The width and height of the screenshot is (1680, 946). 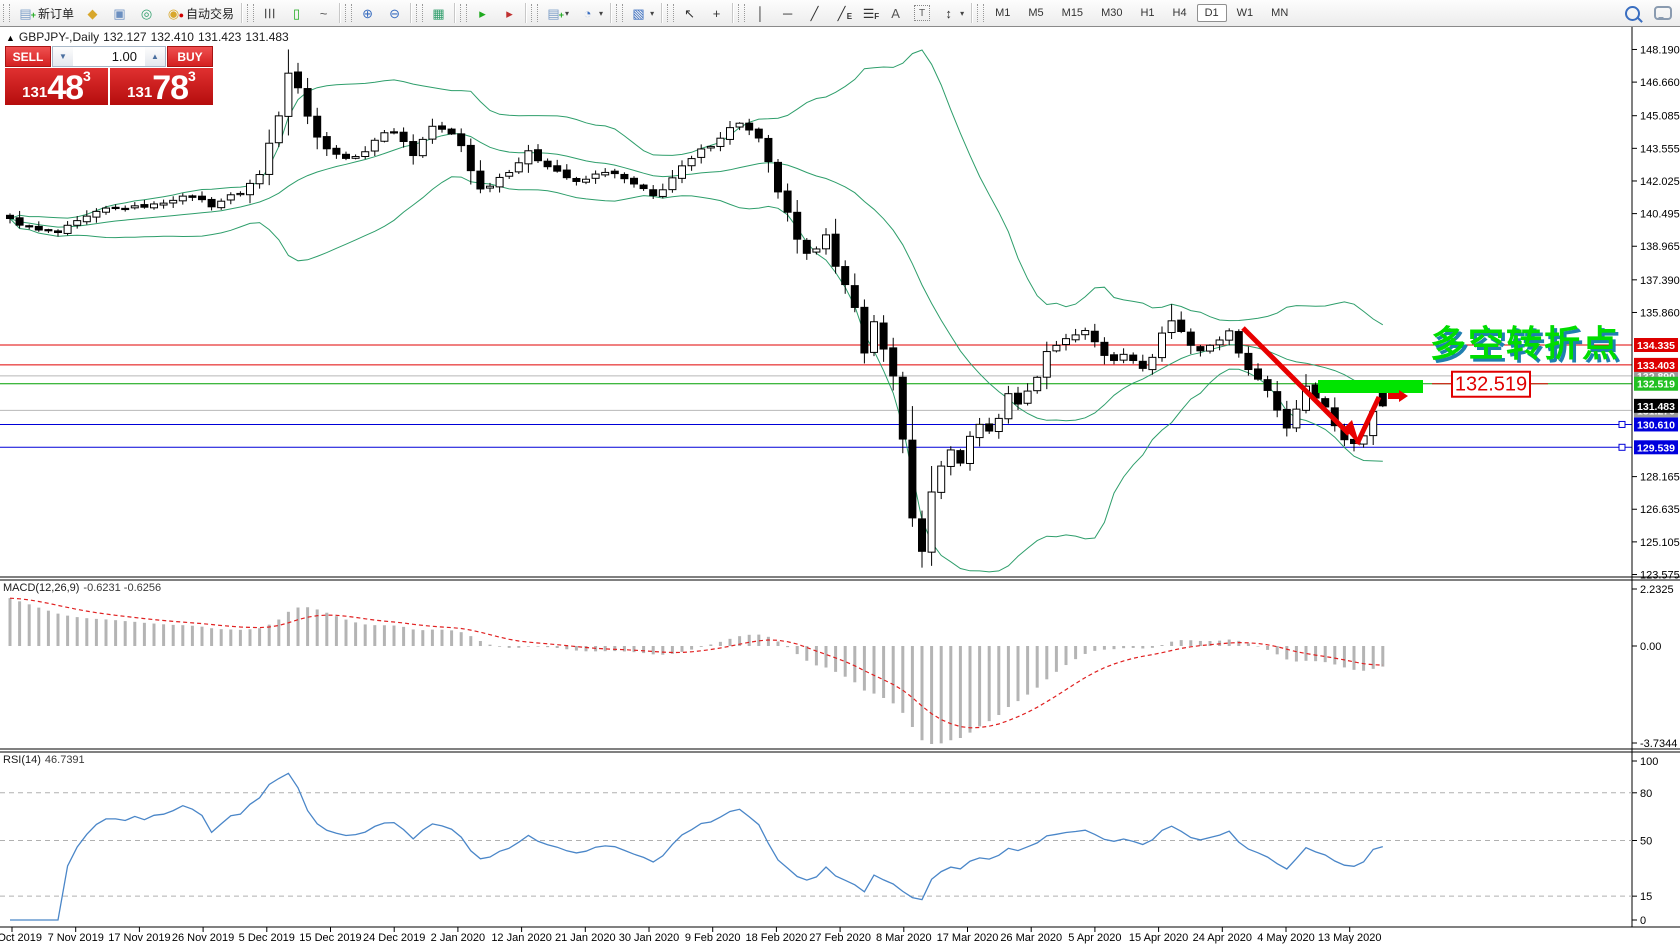 What do you see at coordinates (521, 938) in the screenshot?
I see `date-tick-label: 12 Jan 2020` at bounding box center [521, 938].